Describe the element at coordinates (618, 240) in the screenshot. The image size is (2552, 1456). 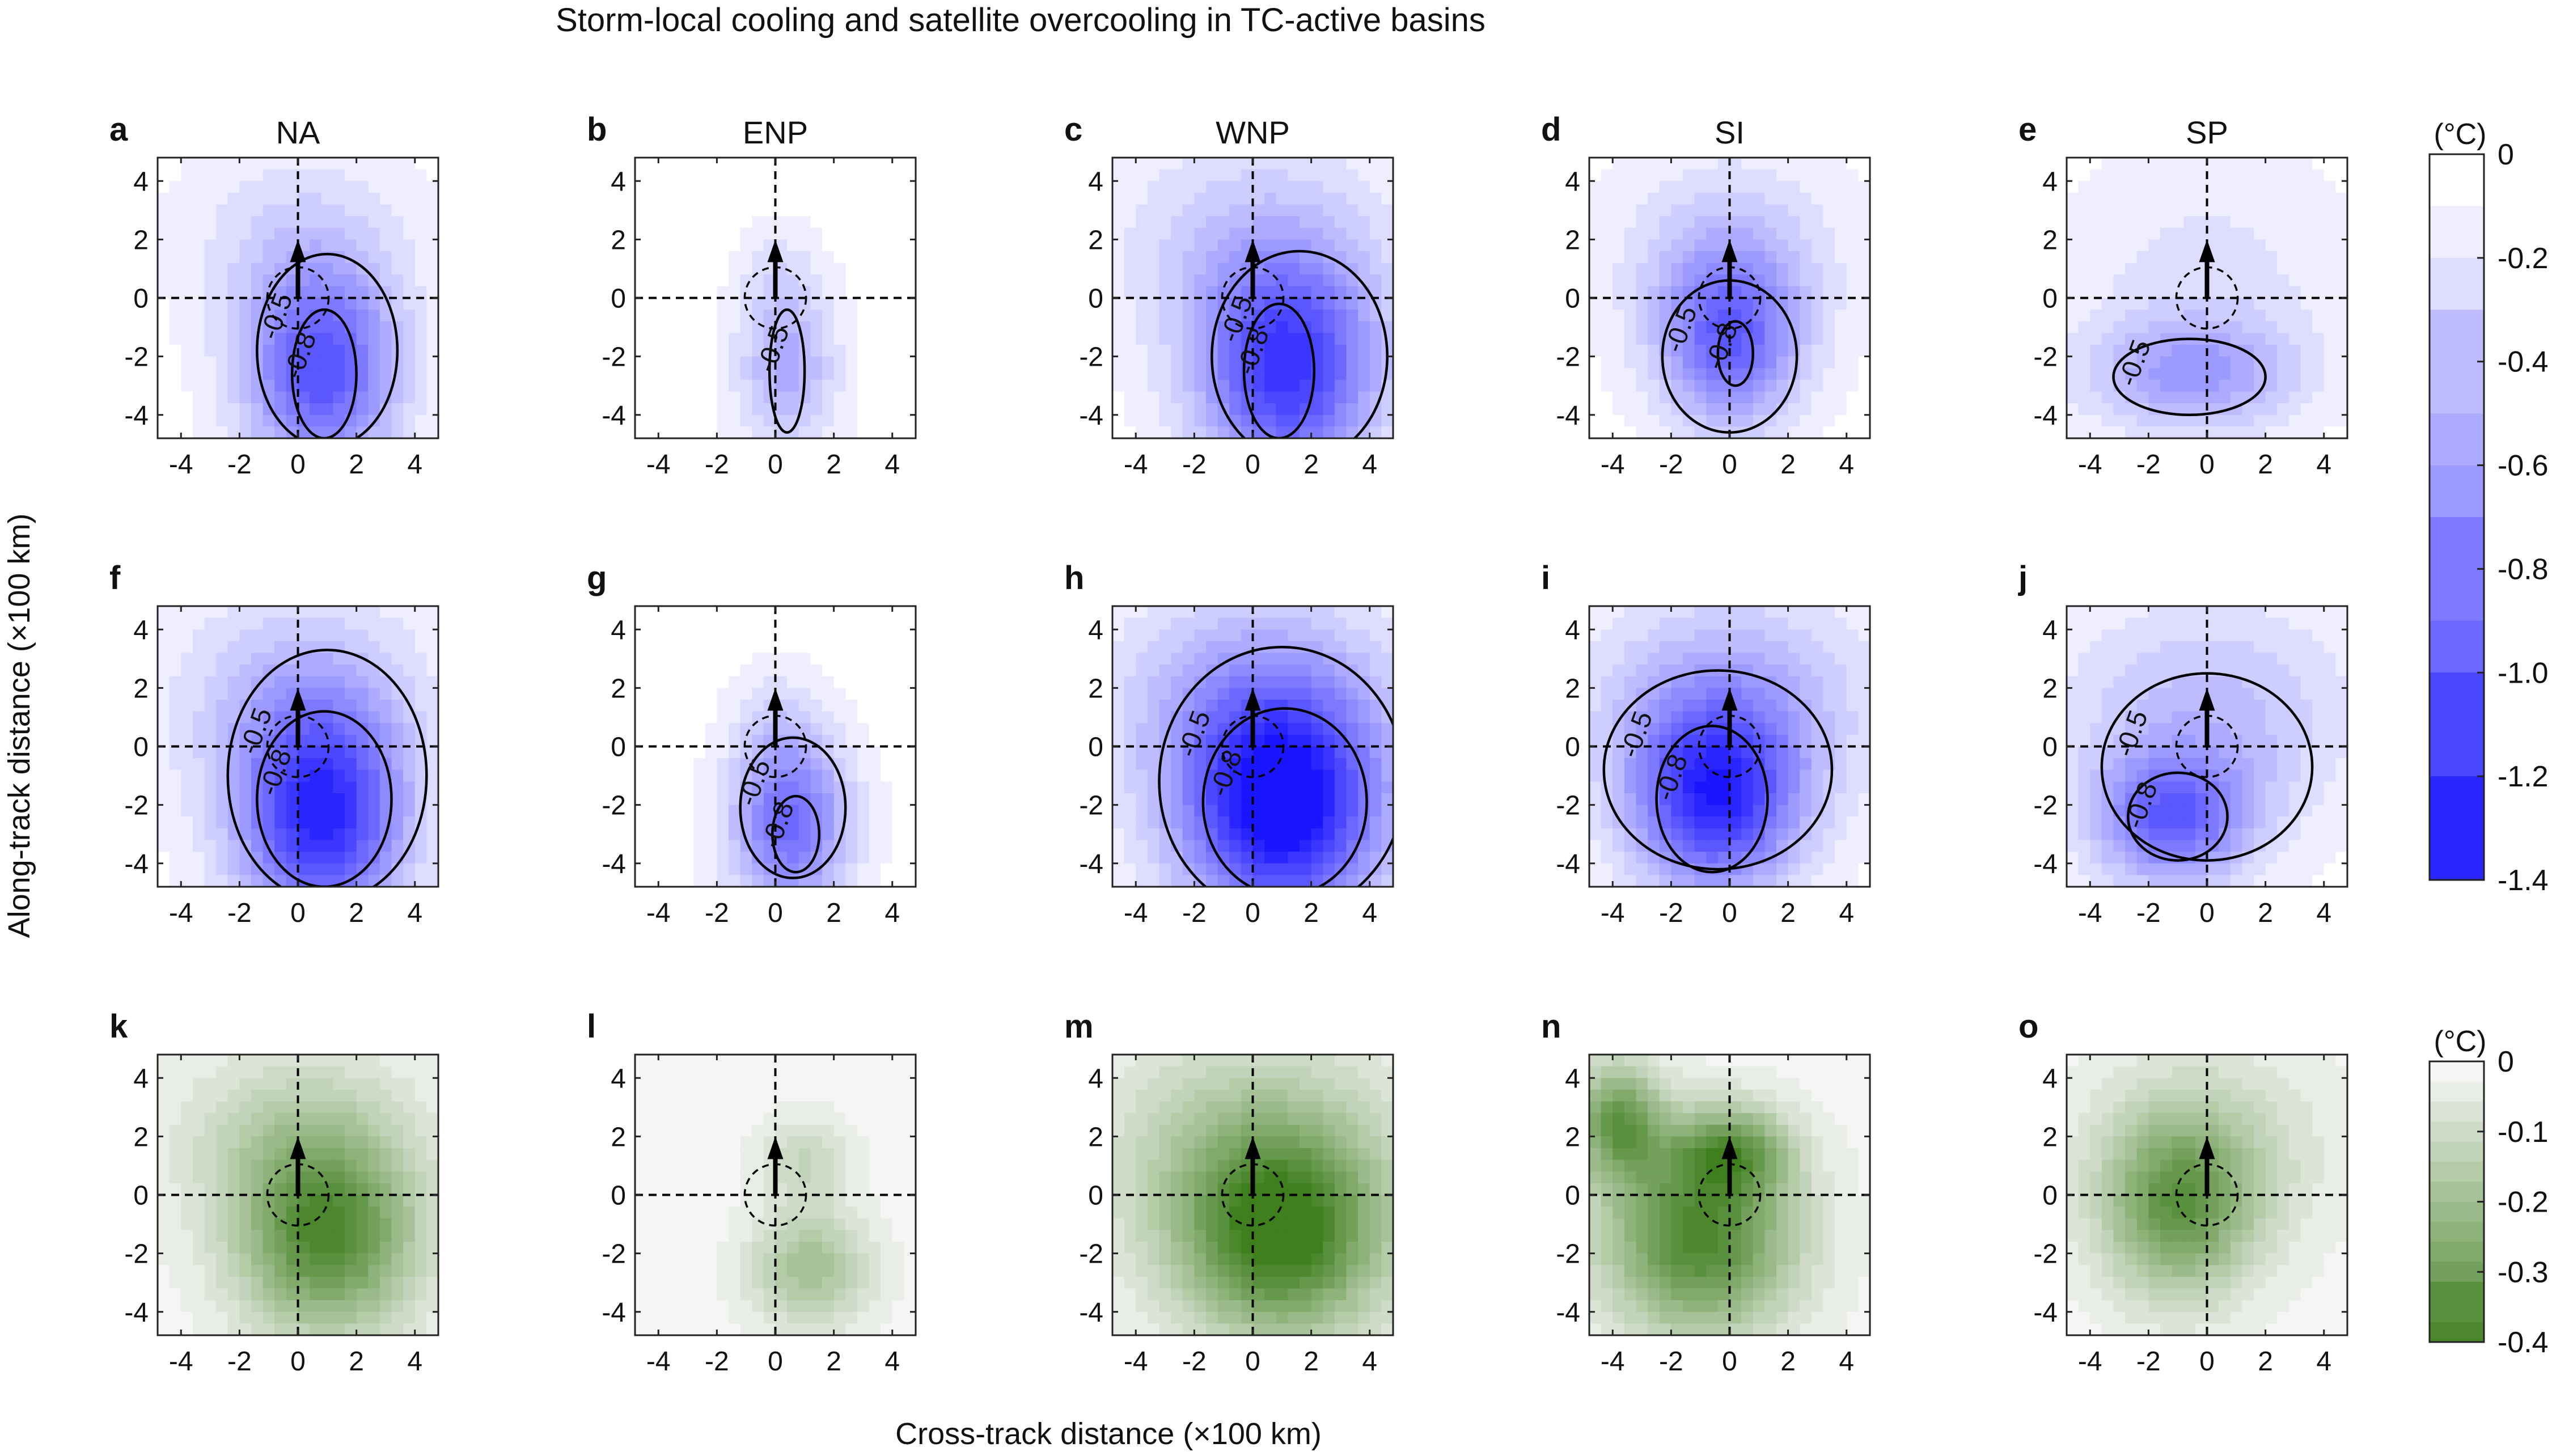
I see `y-tick-label: 2` at that location.